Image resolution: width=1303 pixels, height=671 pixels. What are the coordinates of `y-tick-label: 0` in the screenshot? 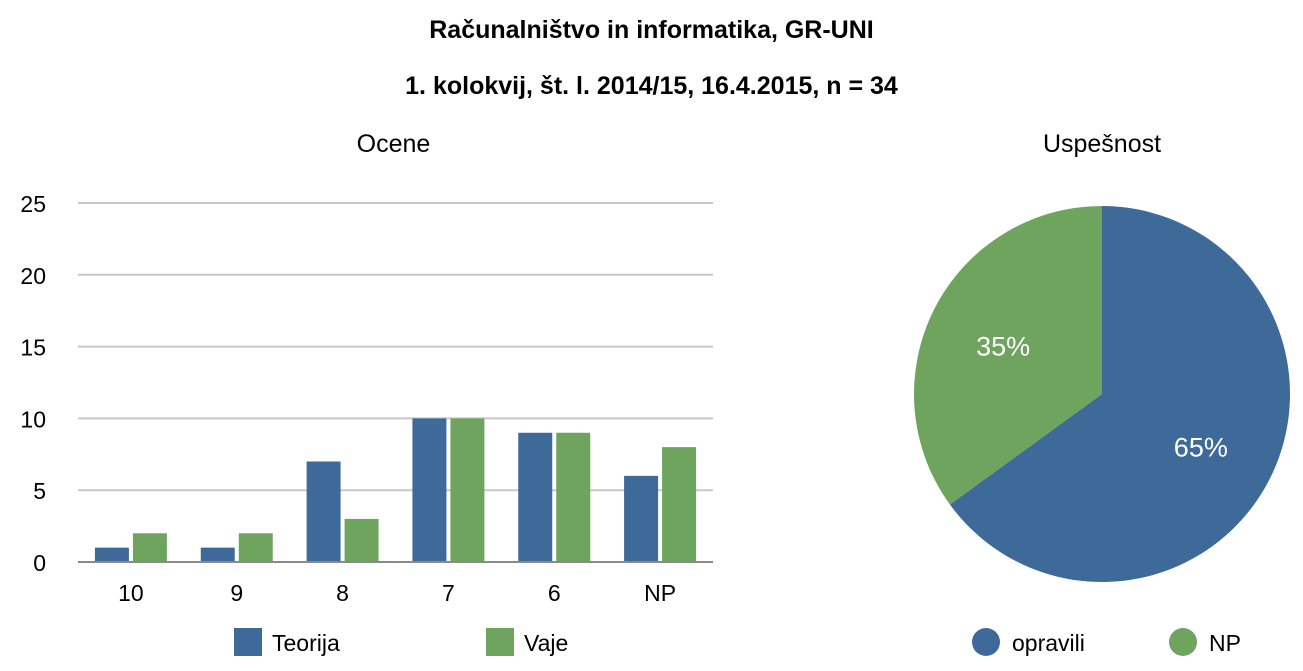 It's located at (39, 563).